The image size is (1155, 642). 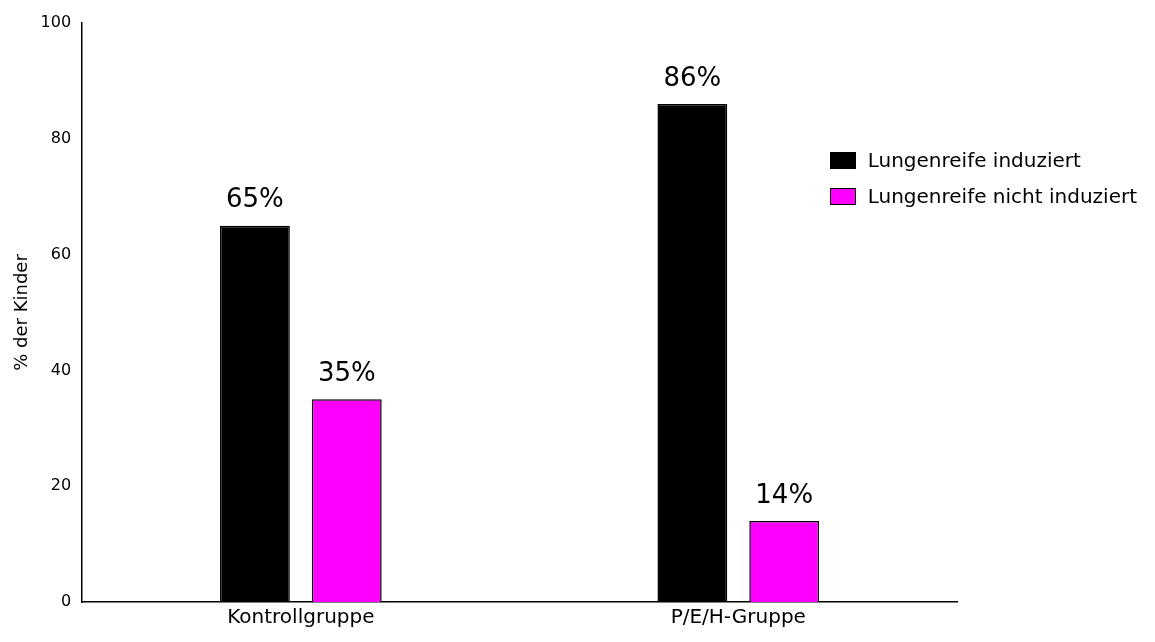 I want to click on y-tick-label: 100, so click(x=56, y=22).